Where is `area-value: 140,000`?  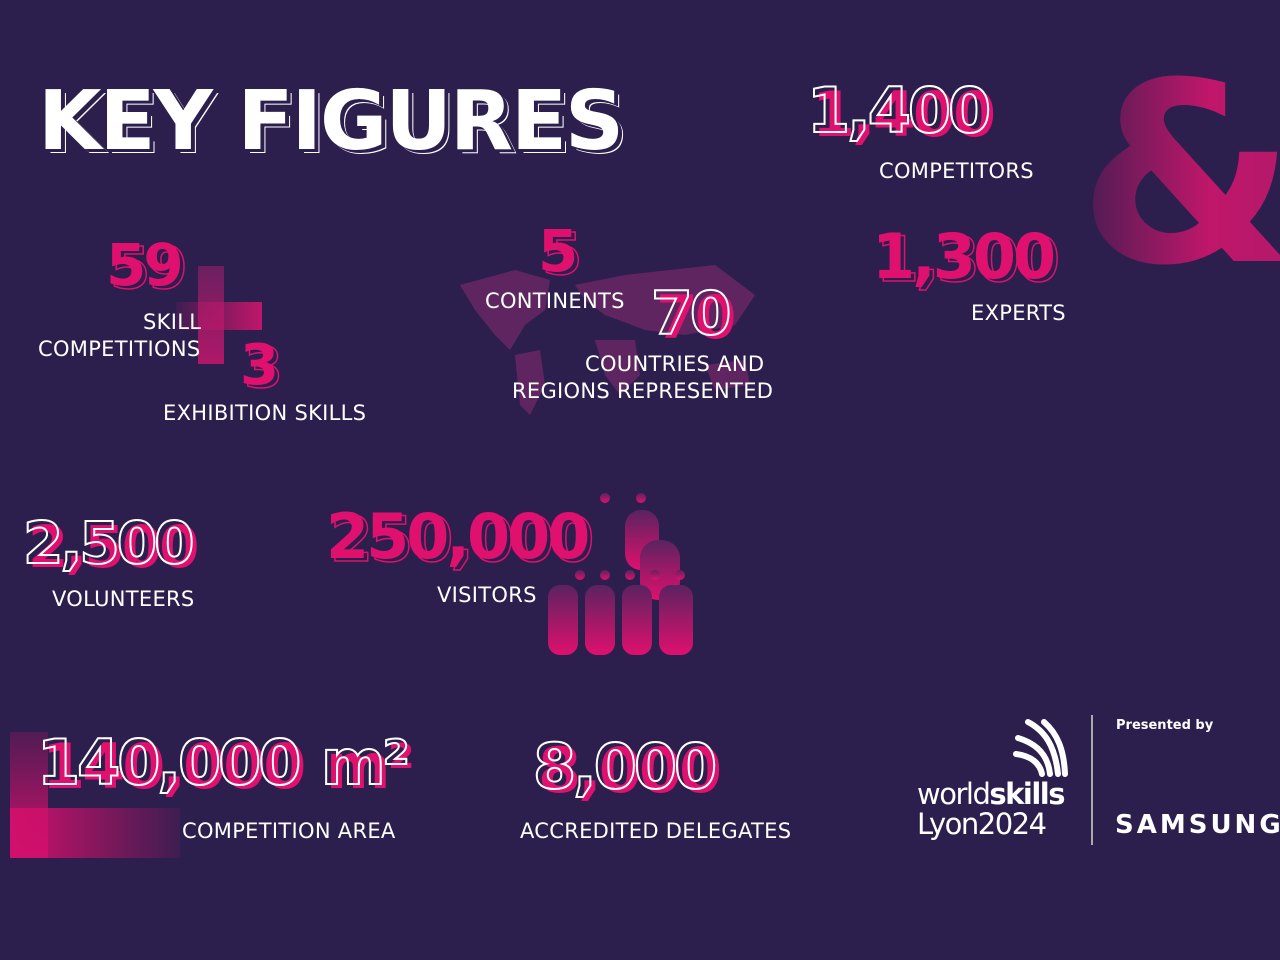 area-value: 140,000 is located at coordinates (171, 765).